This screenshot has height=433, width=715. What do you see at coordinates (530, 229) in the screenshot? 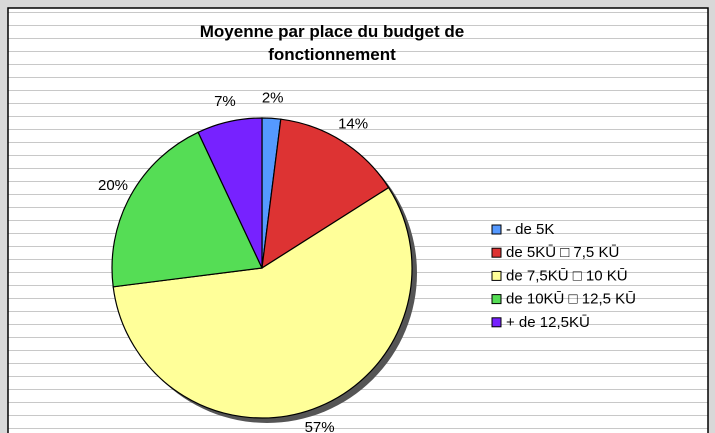
I see `legend-label: - de 5K` at bounding box center [530, 229].